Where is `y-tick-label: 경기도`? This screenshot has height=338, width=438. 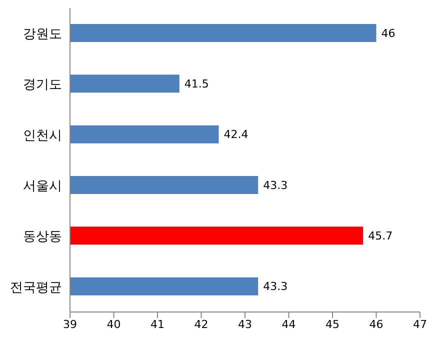 y-tick-label: 경기도 is located at coordinates (42, 85).